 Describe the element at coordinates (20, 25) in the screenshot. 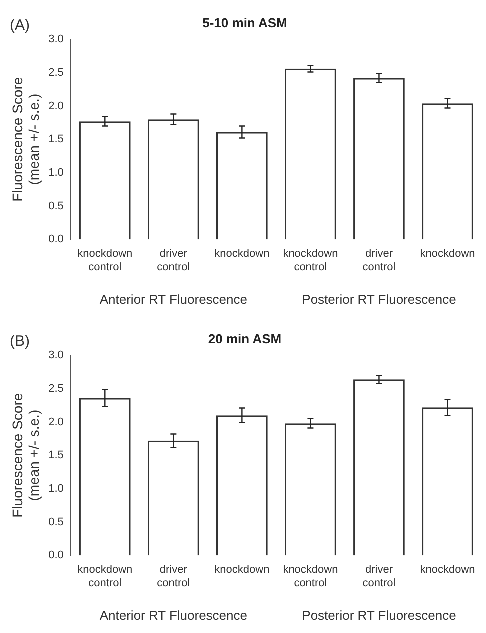

I see `text: (A)` at that location.